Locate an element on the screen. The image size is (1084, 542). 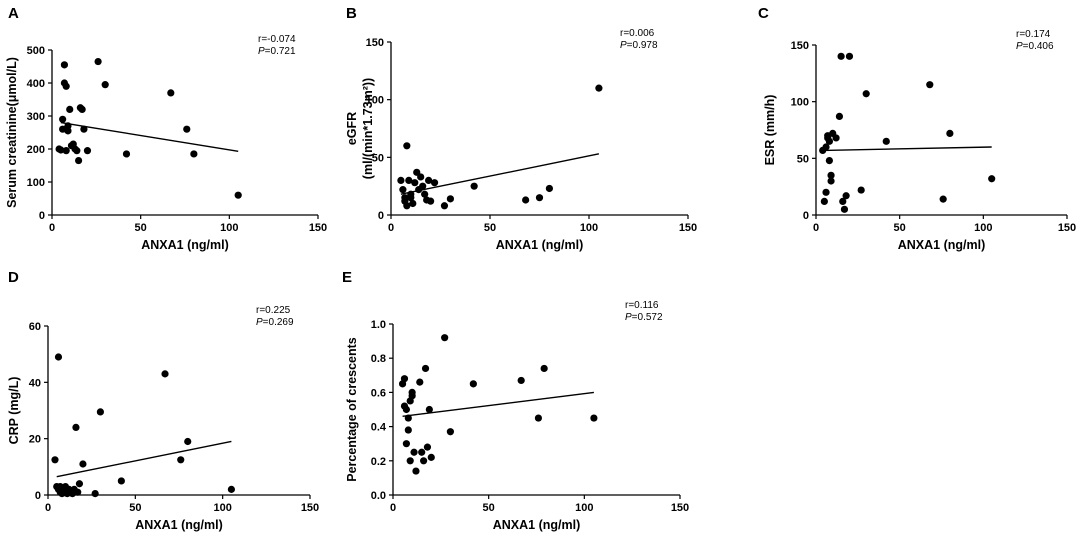
stat-p: P=0.572 is located at coordinates (644, 317).